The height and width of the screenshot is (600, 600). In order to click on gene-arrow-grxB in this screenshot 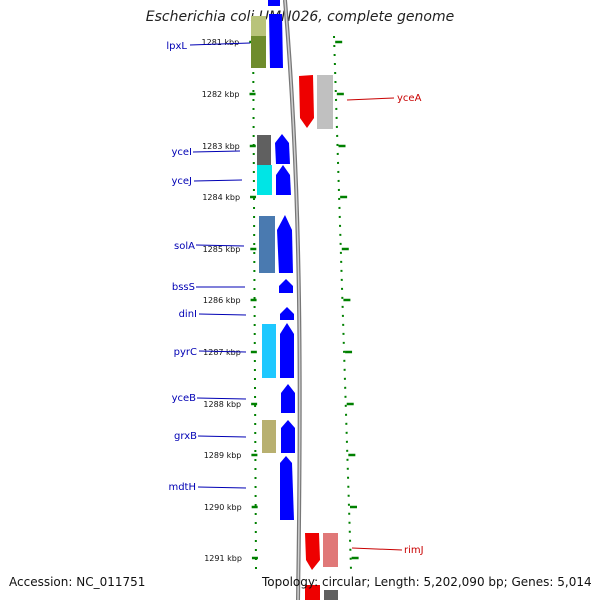, I will do `click(288, 436)`.